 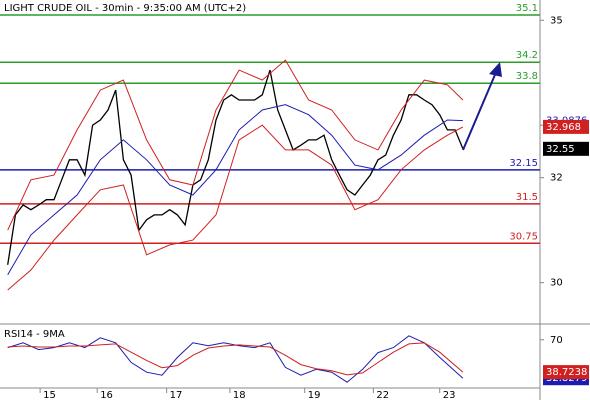 I want to click on last-value-label: 32.968, so click(x=563, y=127).